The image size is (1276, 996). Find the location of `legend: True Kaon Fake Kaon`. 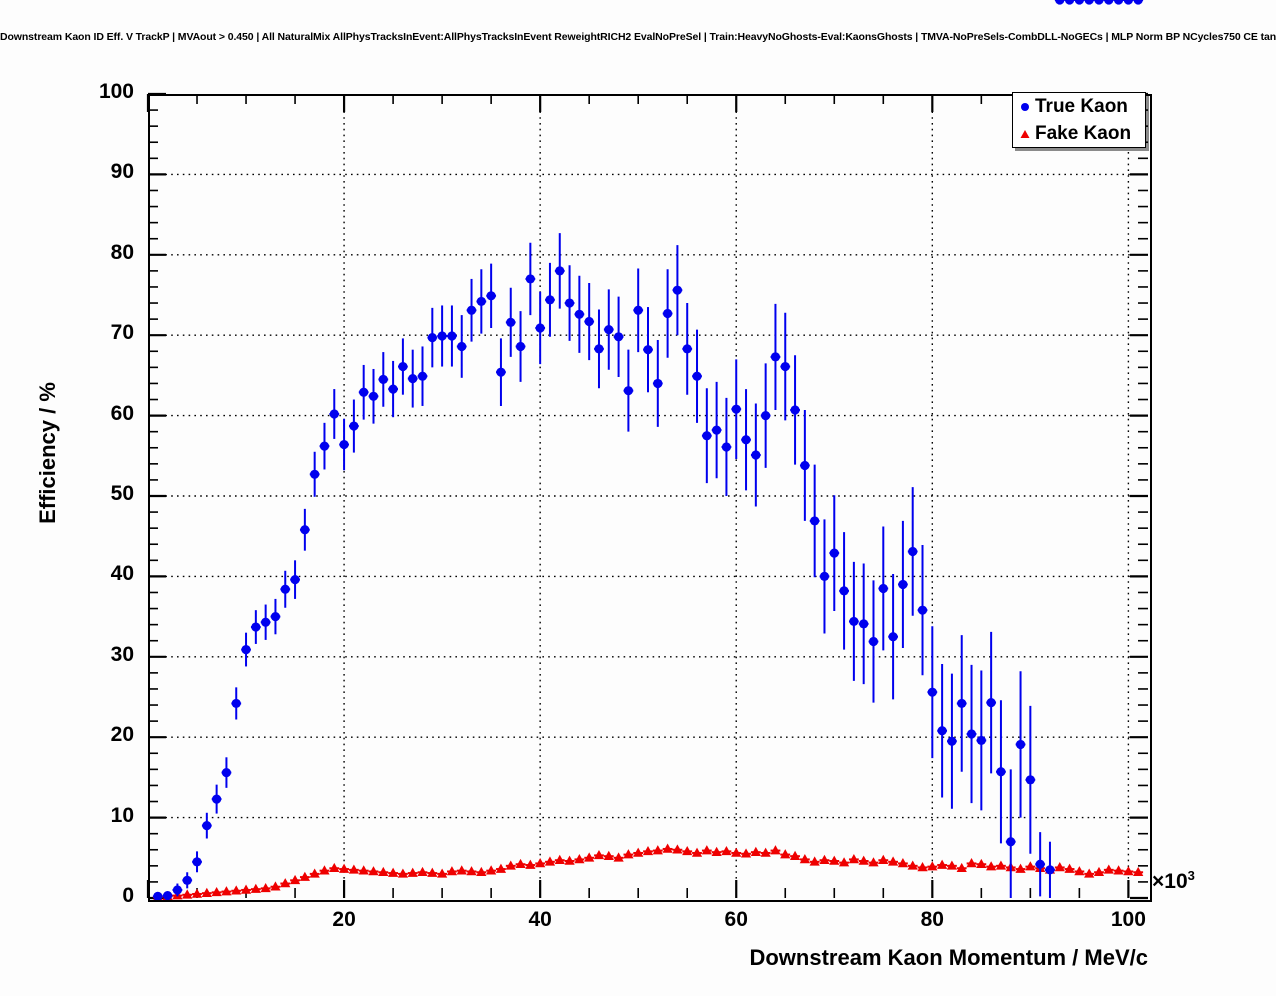

legend: True Kaon Fake Kaon is located at coordinates (1079, 120).